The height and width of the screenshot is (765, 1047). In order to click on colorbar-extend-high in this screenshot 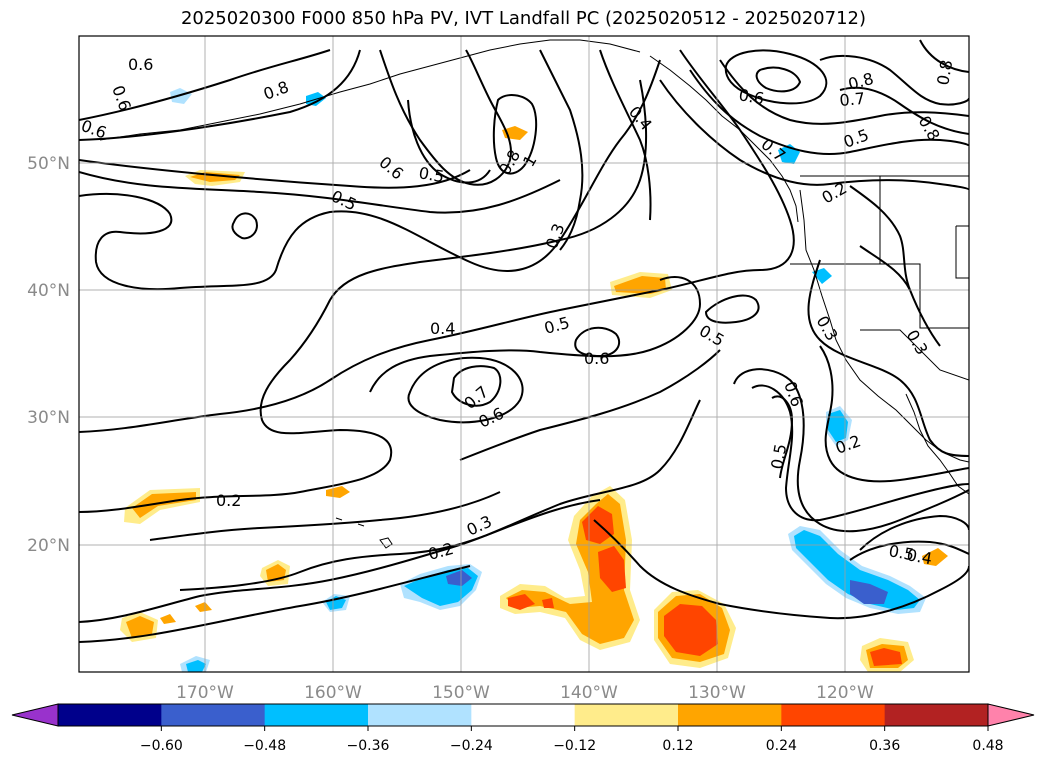, I will do `click(1011, 715)`.